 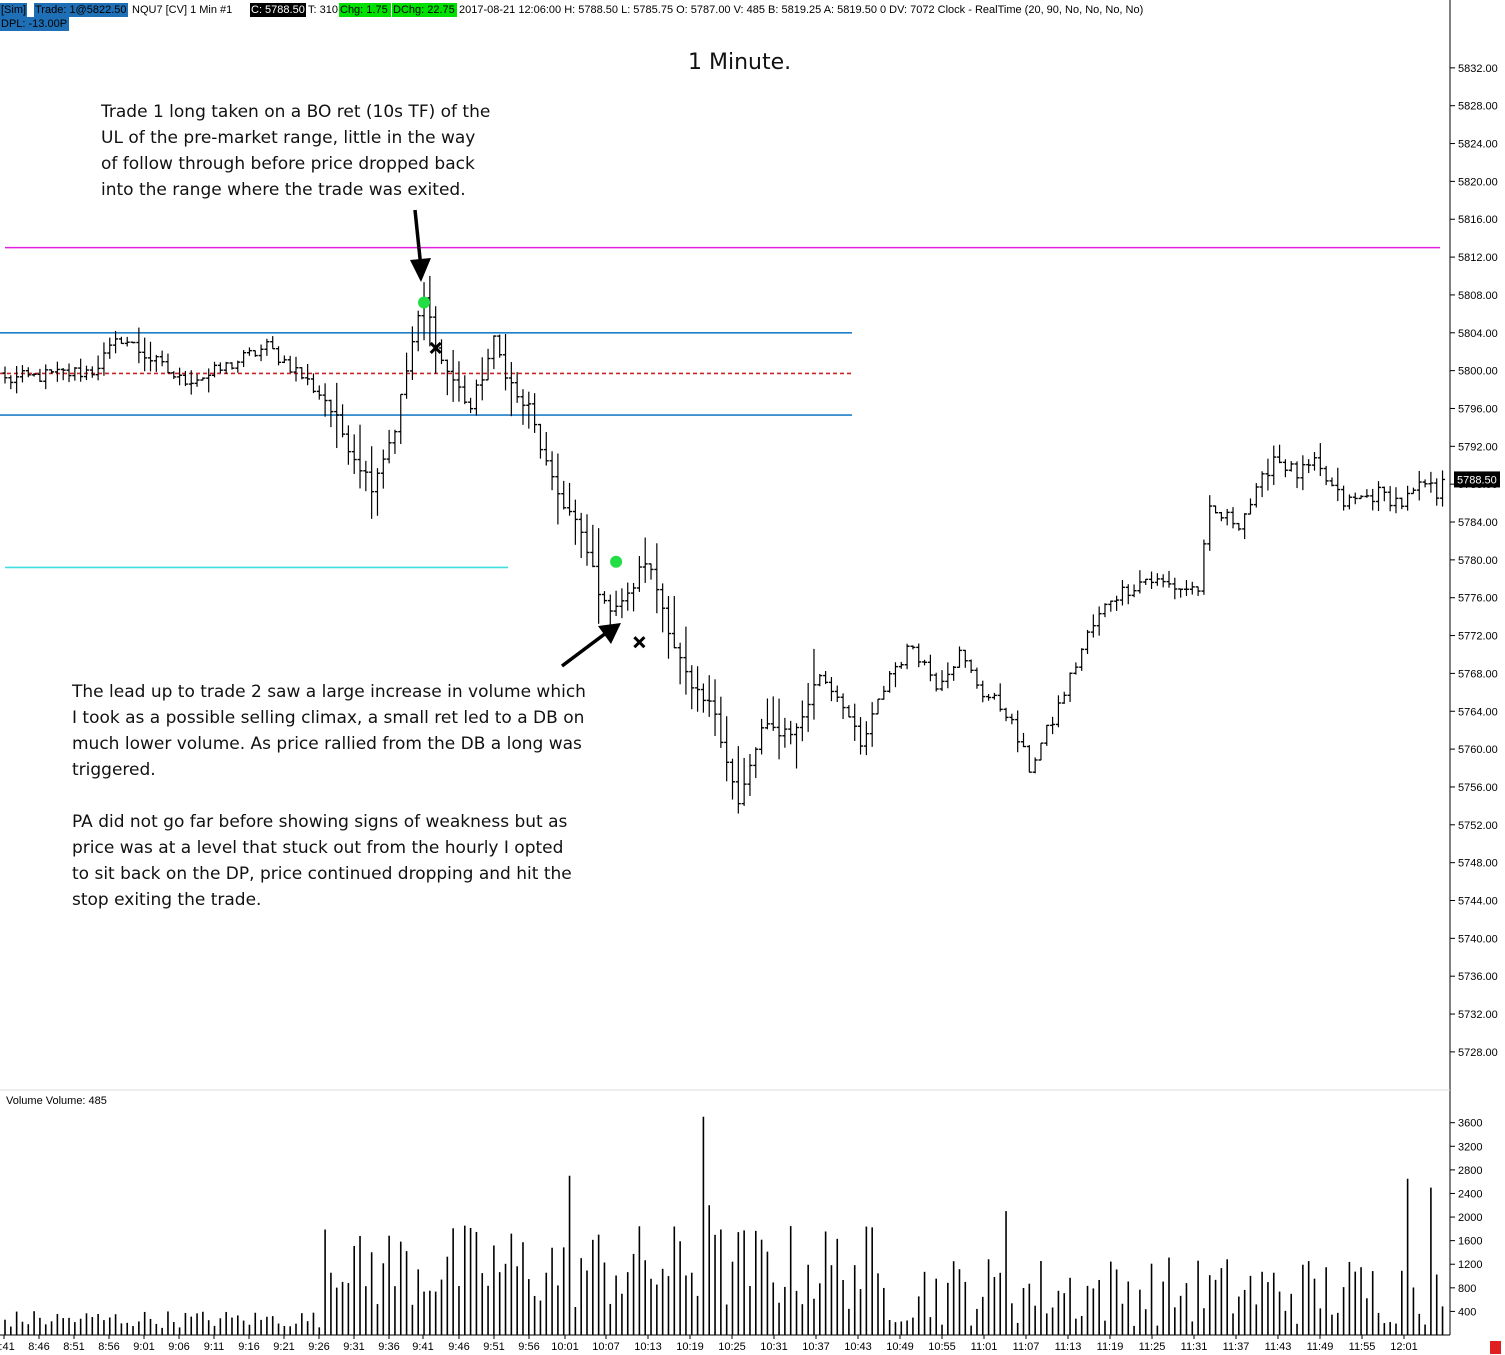 I want to click on price-tick-label: 5816.00, so click(x=1478, y=220).